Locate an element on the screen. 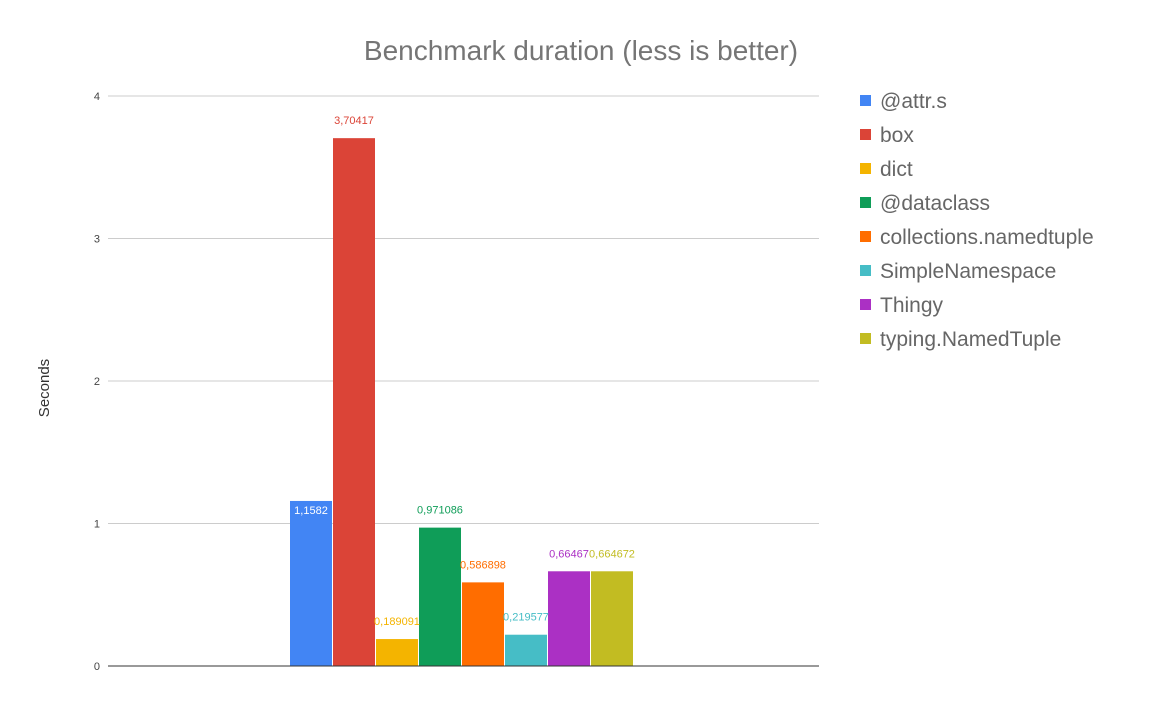 The width and height of the screenshot is (1163, 723). data-label: 0,219577 is located at coordinates (526, 618).